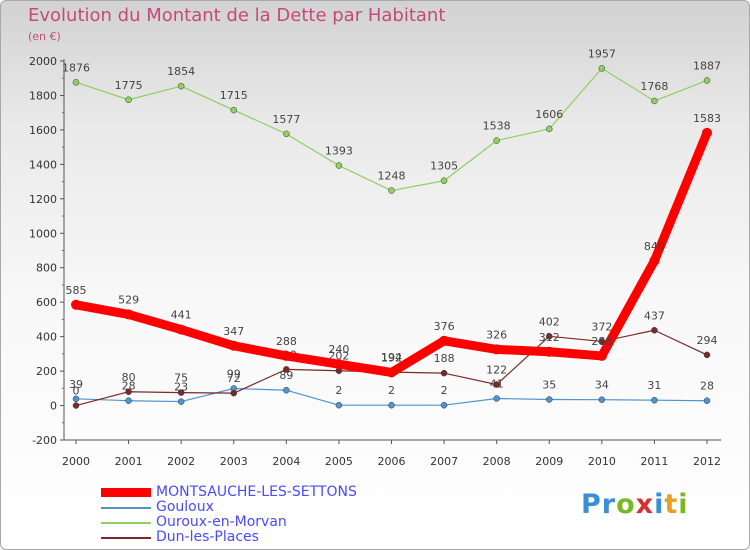 This screenshot has width=750, height=550. What do you see at coordinates (654, 246) in the screenshot?
I see `data-label: 840` at bounding box center [654, 246].